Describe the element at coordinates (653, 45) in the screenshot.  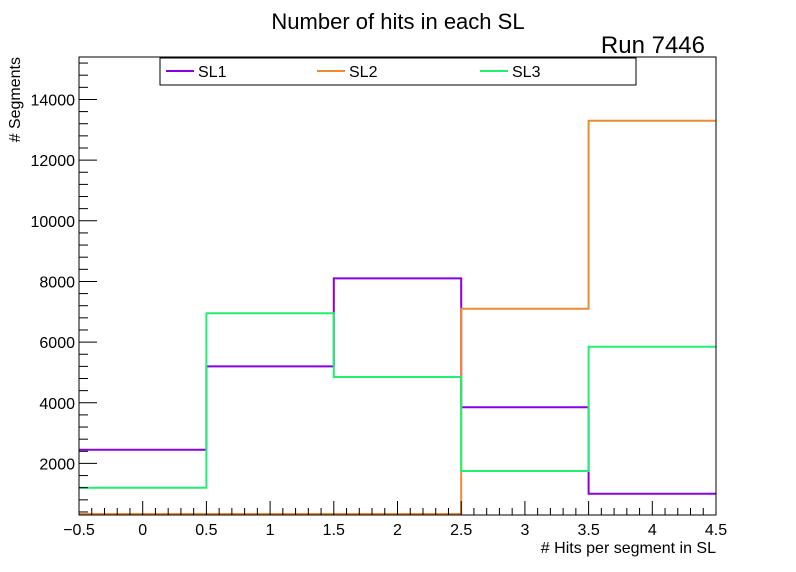
I see `run-annotation: Run 7446` at that location.